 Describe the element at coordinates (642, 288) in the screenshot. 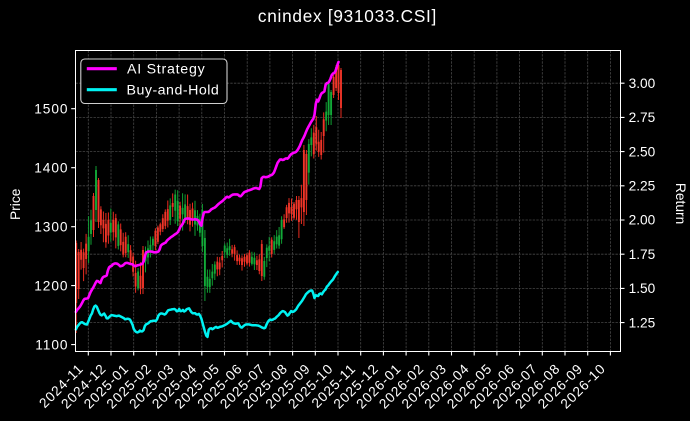

I see `svg-text: 1.50` at that location.